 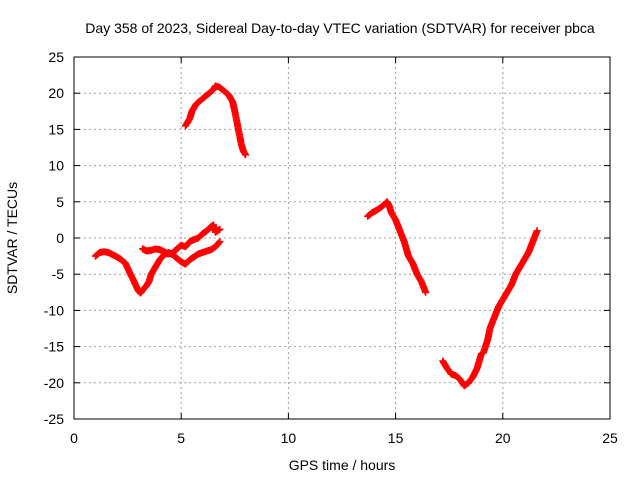 I want to click on y-tick-label: -25, so click(x=54, y=419).